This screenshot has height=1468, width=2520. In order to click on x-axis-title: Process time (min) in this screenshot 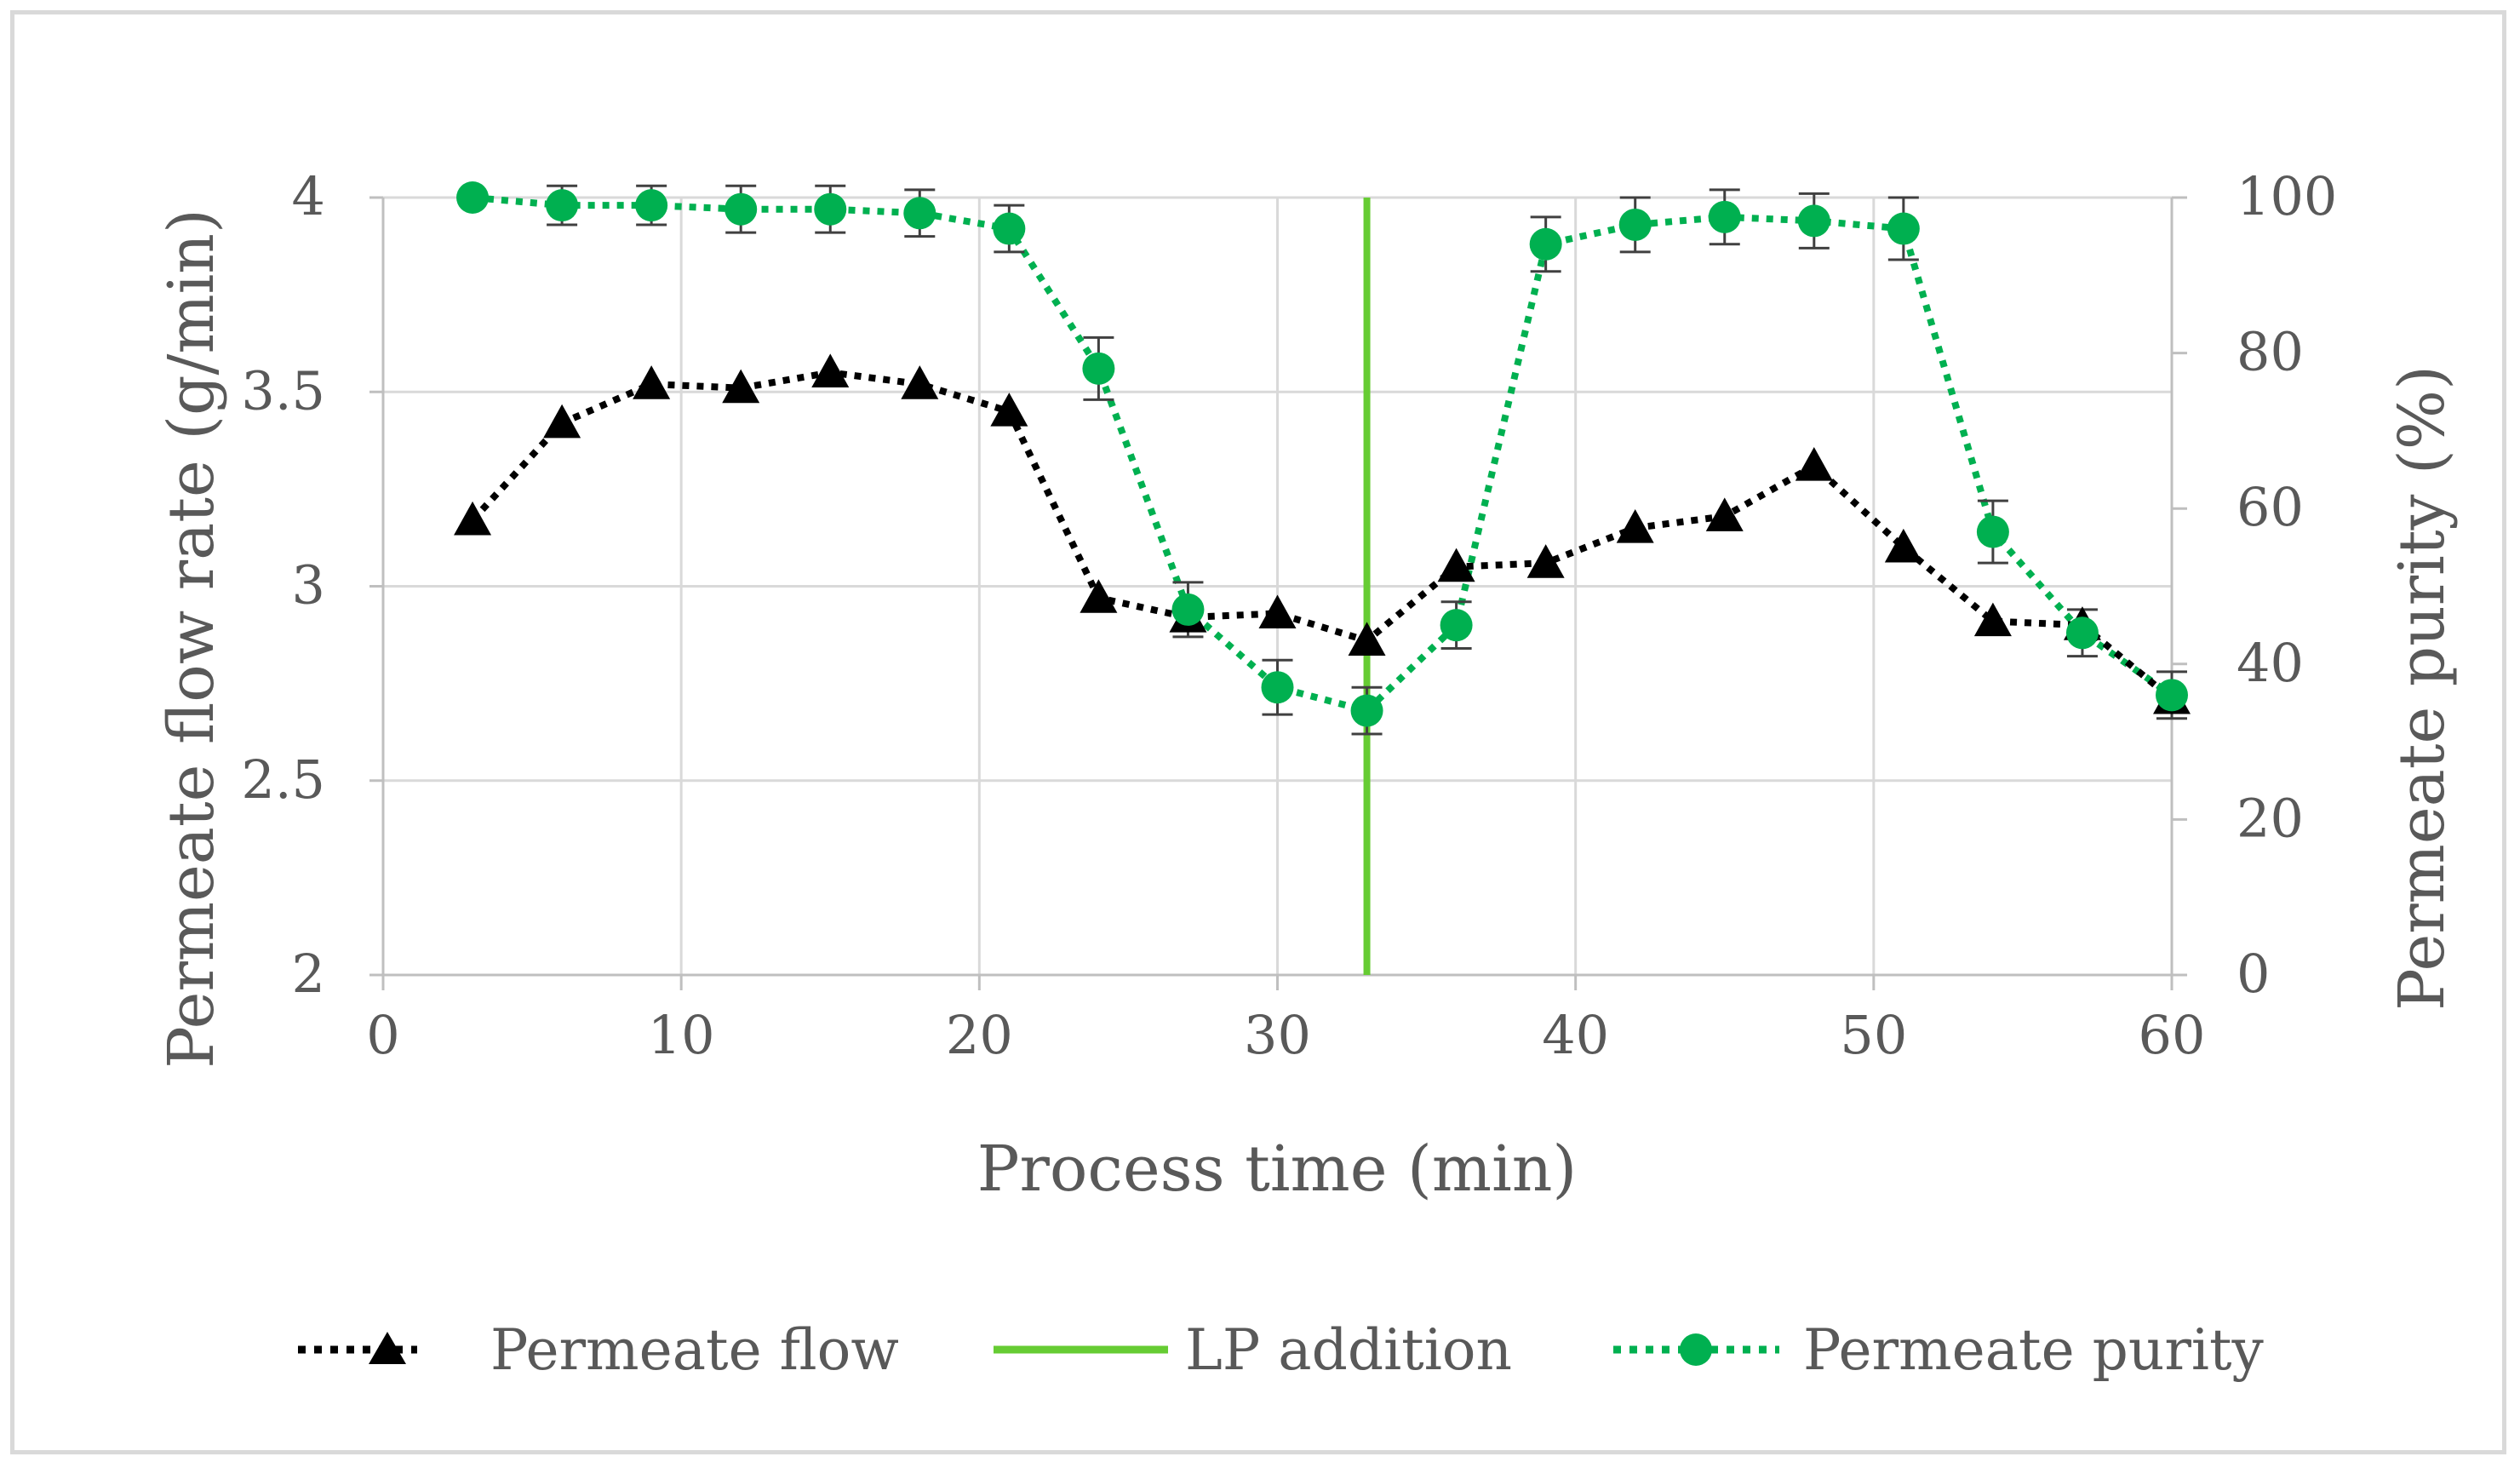, I will do `click(1277, 1169)`.